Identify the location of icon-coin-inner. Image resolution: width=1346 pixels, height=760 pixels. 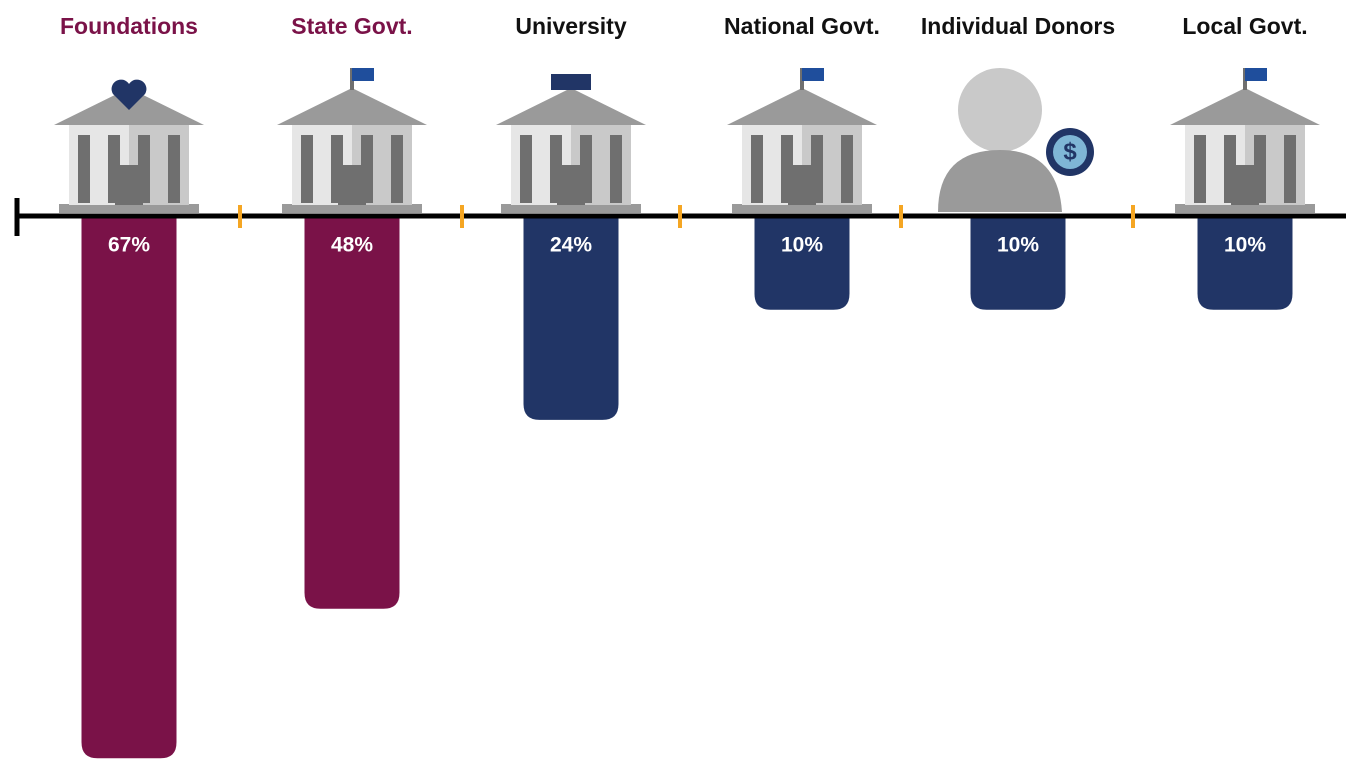
(1070, 152).